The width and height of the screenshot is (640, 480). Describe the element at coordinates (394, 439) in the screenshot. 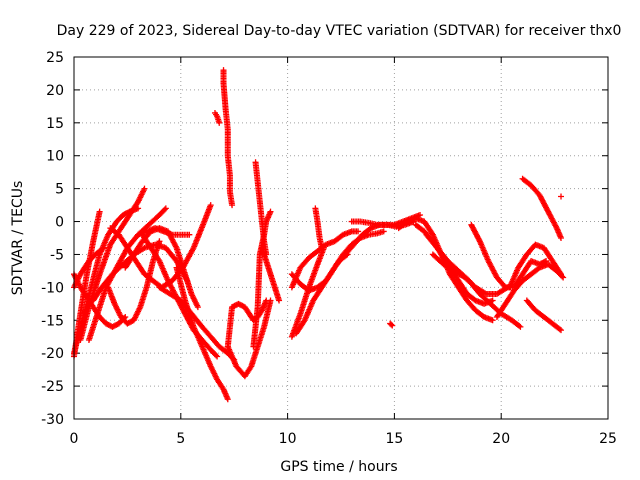

I see `x-tick-label: 15` at that location.